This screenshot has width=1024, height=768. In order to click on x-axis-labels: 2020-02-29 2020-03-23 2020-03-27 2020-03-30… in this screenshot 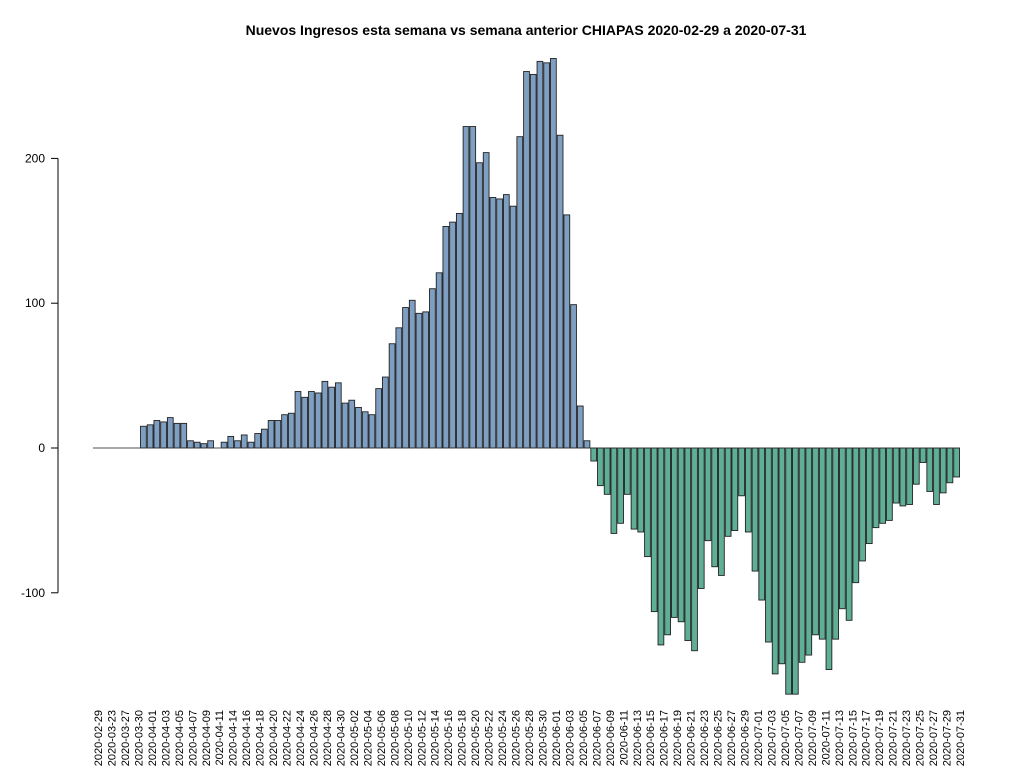, I will do `click(530, 738)`.